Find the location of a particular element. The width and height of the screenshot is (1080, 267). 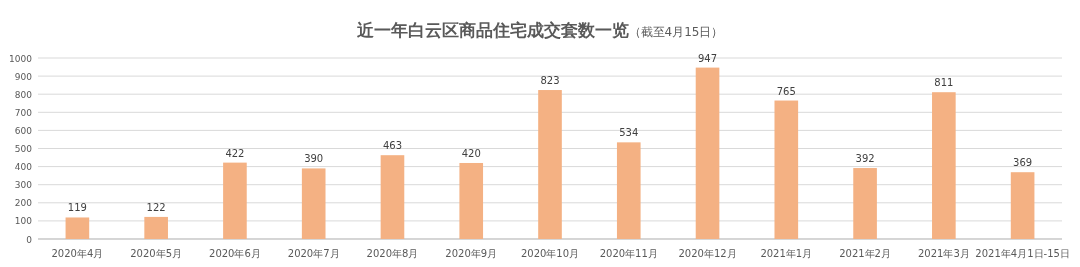

y-tick-label: 800 is located at coordinates (23, 94).